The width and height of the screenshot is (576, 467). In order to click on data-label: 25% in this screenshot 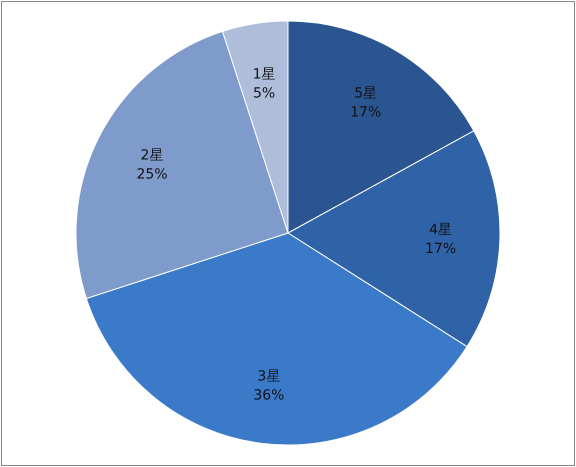, I will do `click(152, 174)`.